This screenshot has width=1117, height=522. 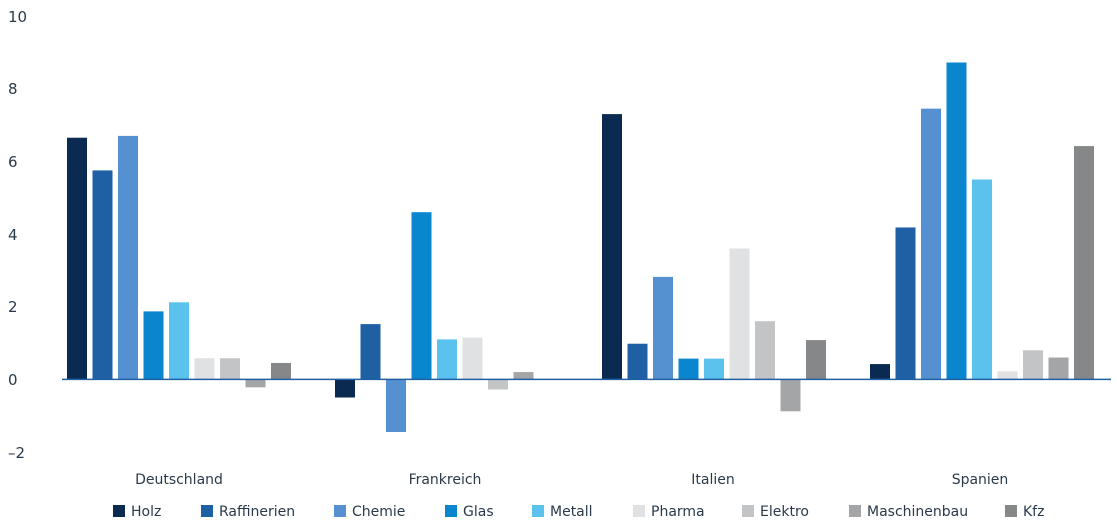 What do you see at coordinates (478, 512) in the screenshot?
I see `legend-label: Glas` at bounding box center [478, 512].